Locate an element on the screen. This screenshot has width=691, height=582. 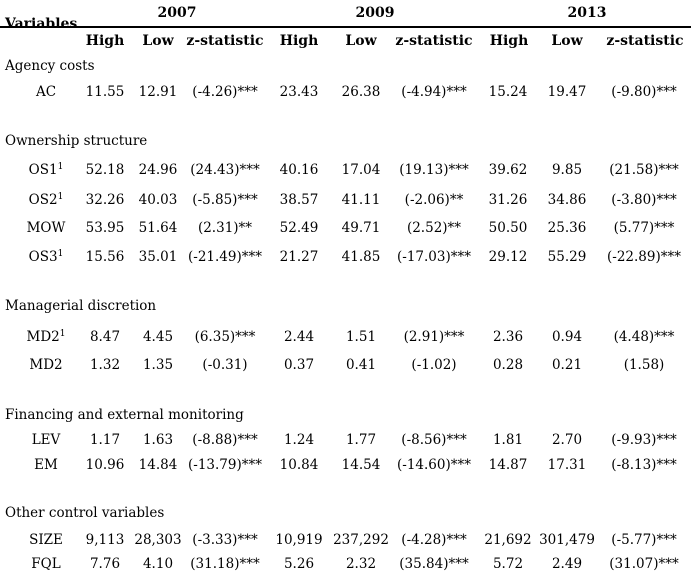
cell-value: 21,692 is located at coordinates (508, 540).